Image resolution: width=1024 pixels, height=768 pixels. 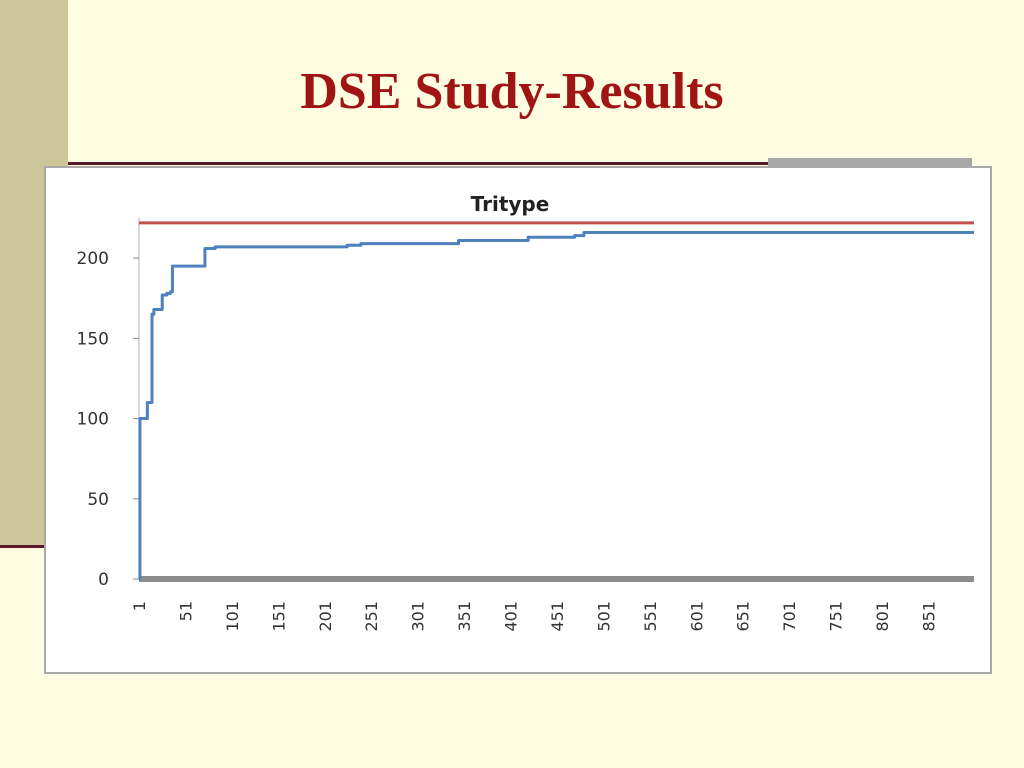 What do you see at coordinates (23, 546) in the screenshot?
I see `left-divider-rule` at bounding box center [23, 546].